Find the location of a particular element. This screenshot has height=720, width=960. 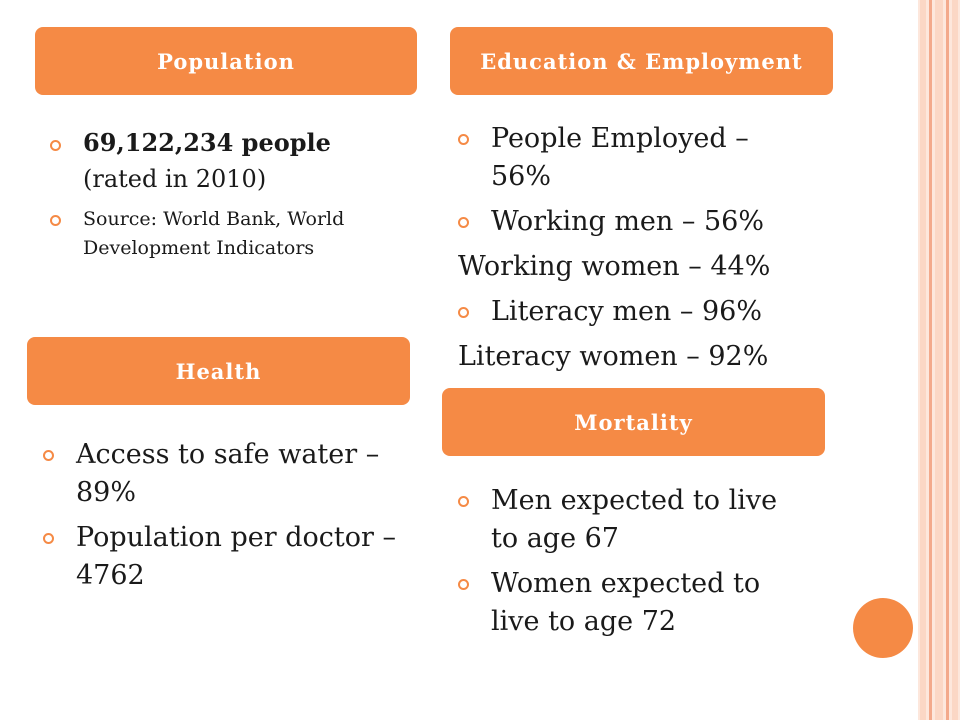

decorative-stripes is located at coordinates (939, 360).